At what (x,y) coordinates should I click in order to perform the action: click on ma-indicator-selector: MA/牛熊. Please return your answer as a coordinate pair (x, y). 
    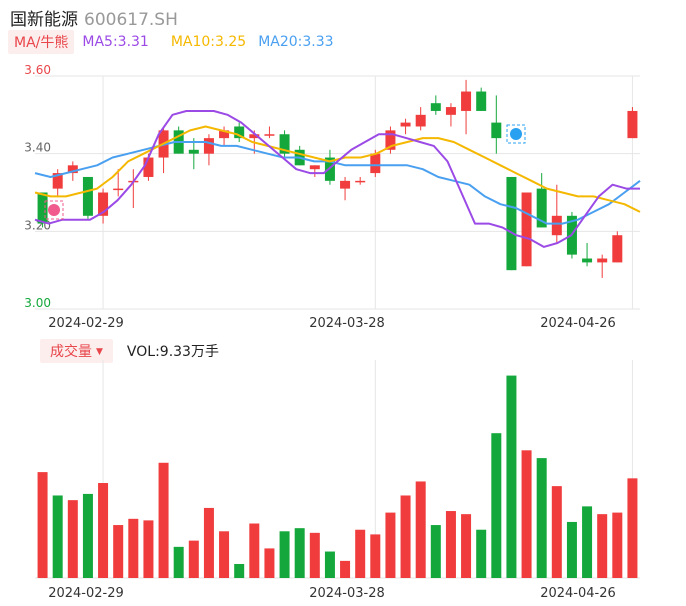
    Looking at the image, I should click on (41, 42).